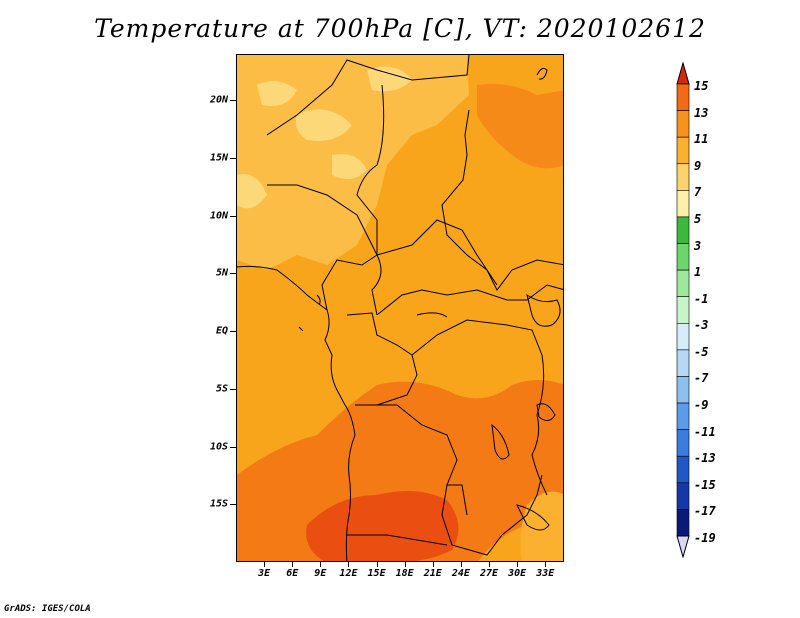 The image size is (800, 618). What do you see at coordinates (698, 165) in the screenshot?
I see `colorbar-level-label: 9` at bounding box center [698, 165].